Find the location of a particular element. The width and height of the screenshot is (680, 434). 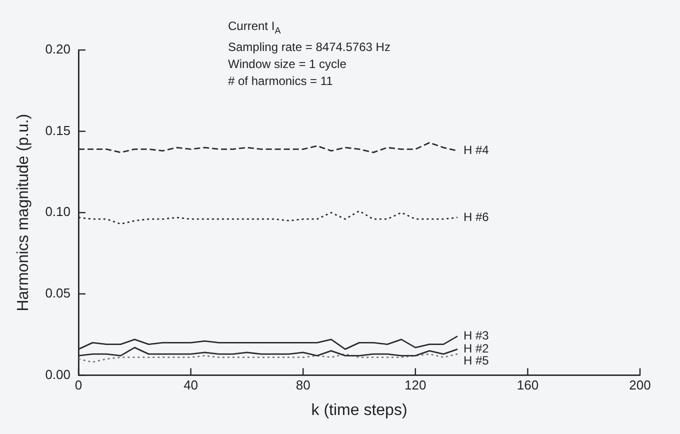

x-tick-label: 200 is located at coordinates (640, 385).